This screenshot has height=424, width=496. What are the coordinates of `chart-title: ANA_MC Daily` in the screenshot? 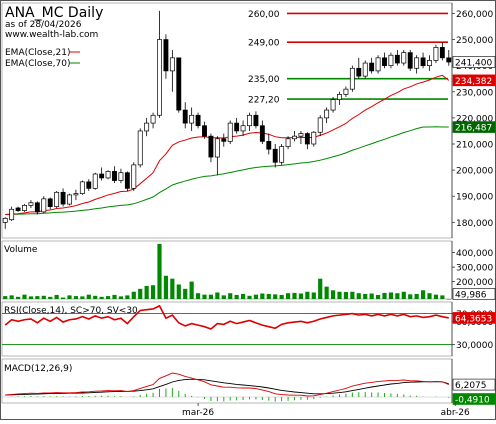 It's located at (54, 13).